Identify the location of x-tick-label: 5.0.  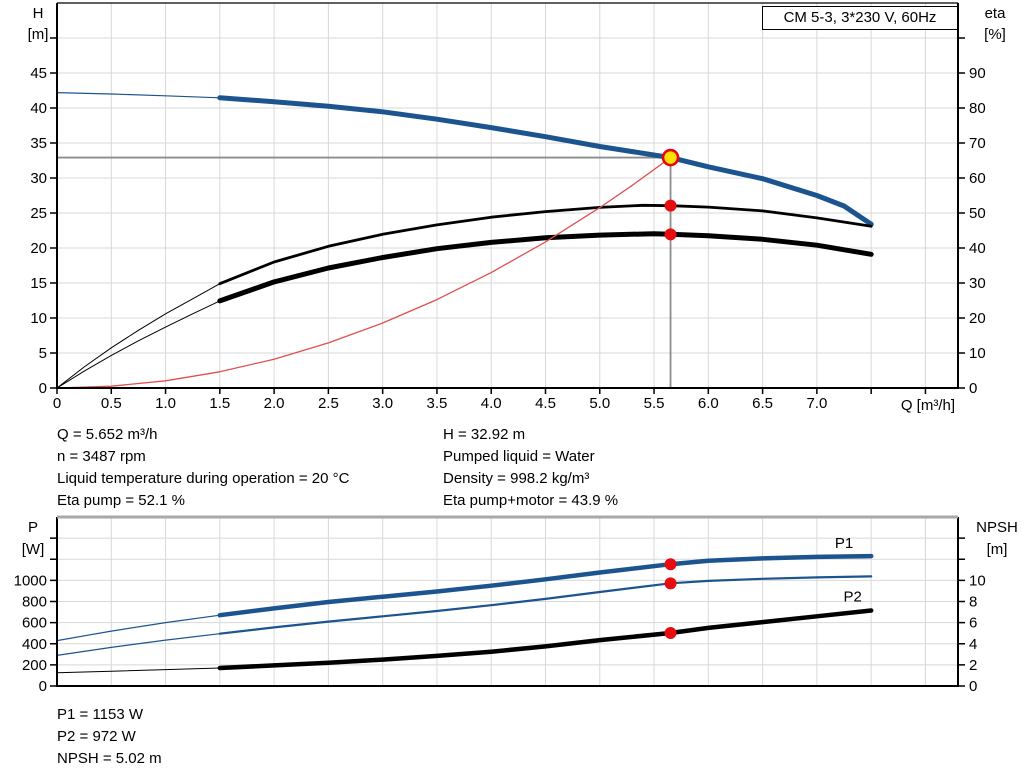
(599, 403).